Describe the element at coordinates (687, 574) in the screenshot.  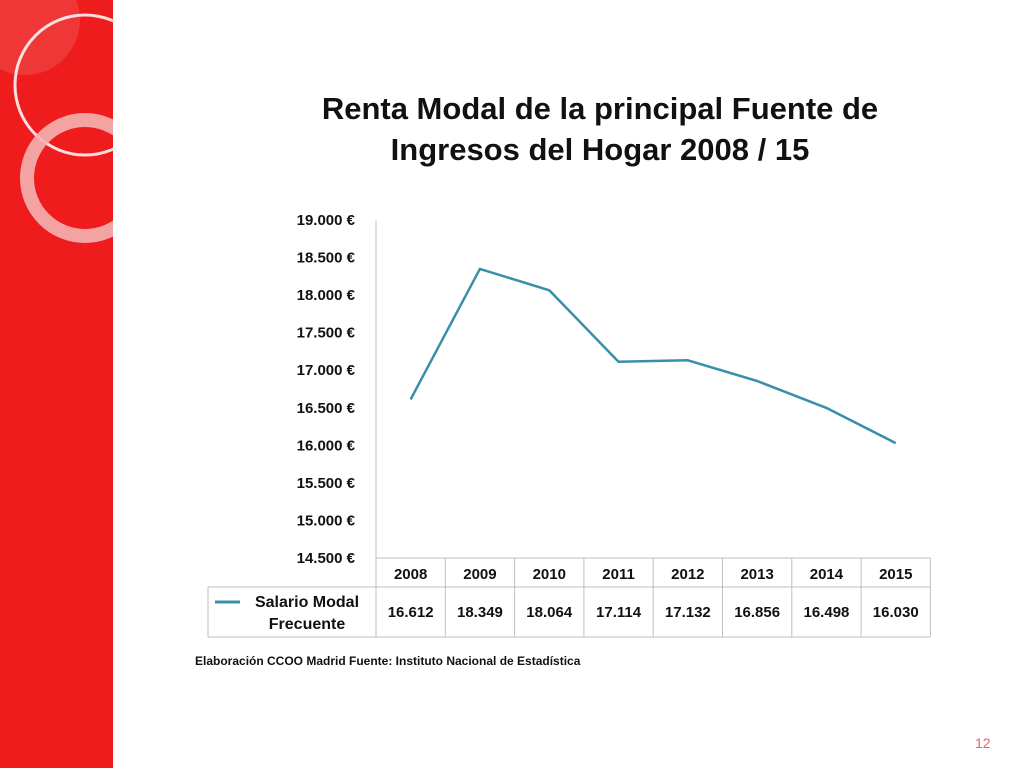
I see `x-category-label: 2012` at that location.